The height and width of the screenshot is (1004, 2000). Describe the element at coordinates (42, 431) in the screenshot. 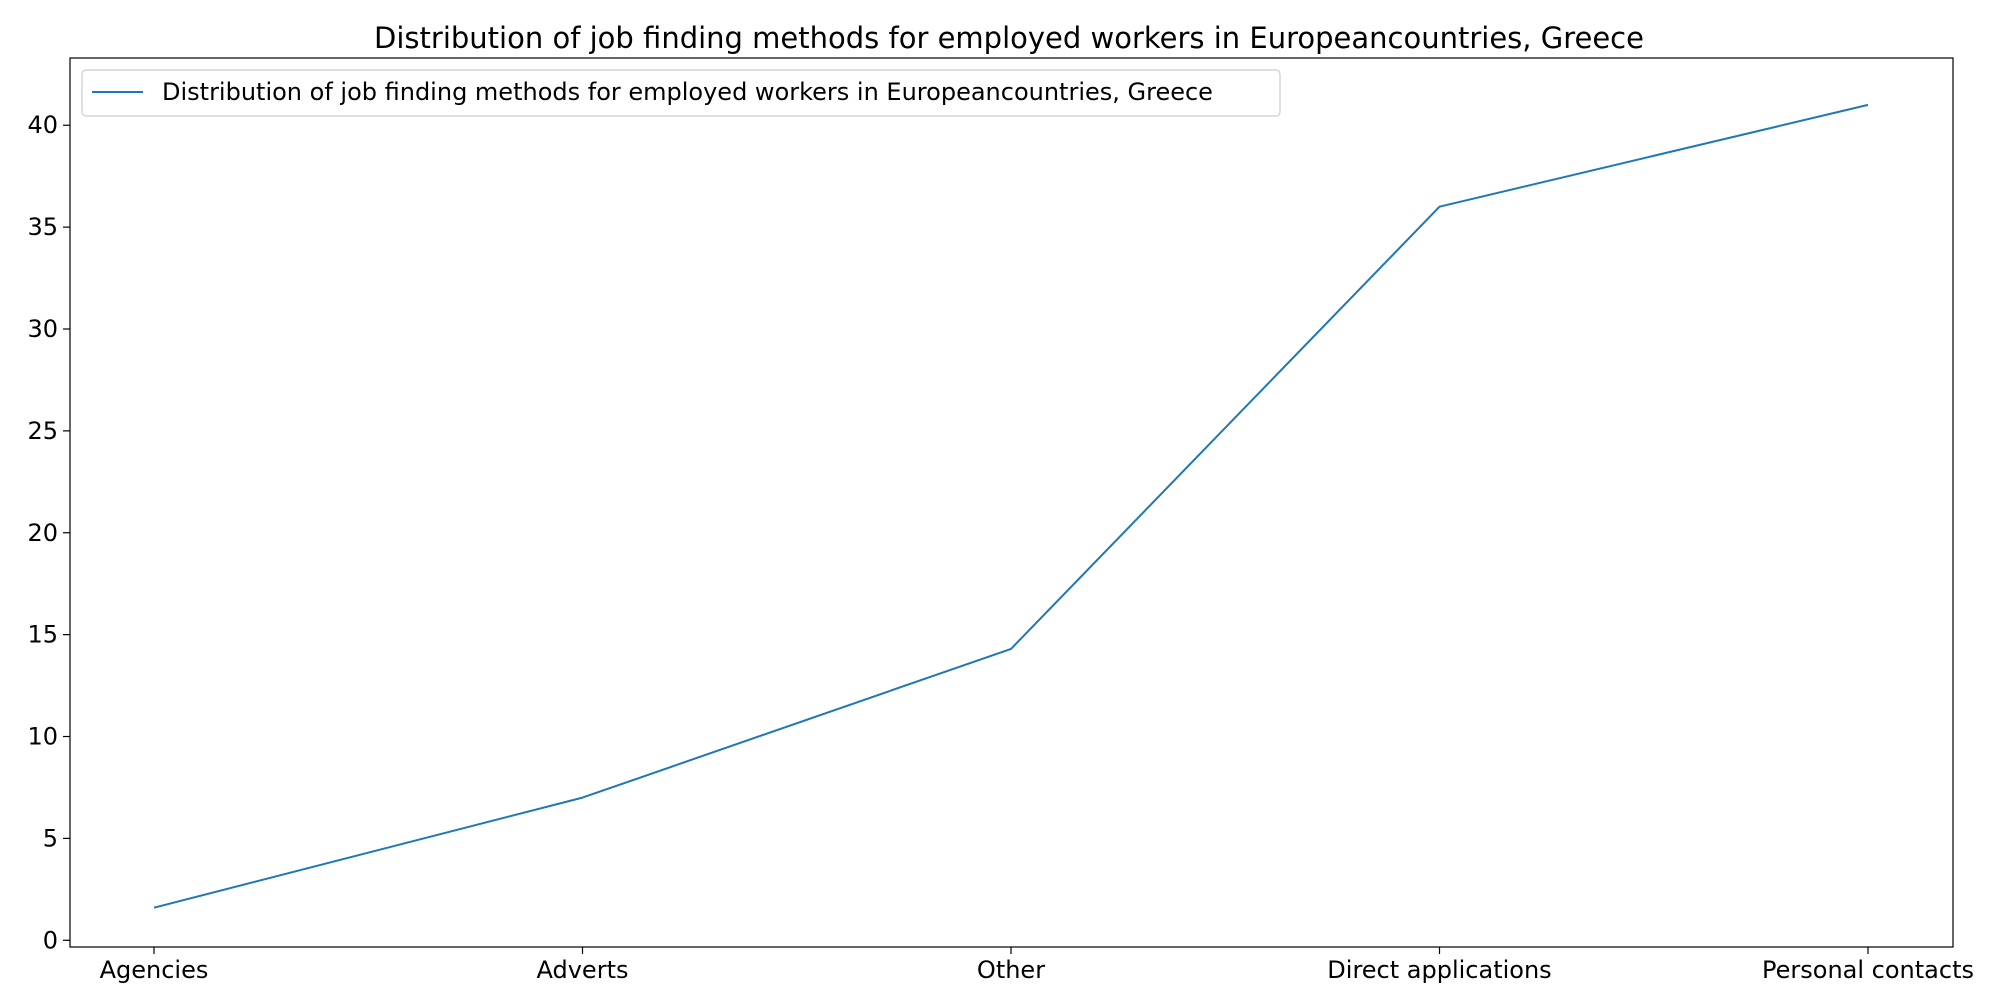

I see `y-tick-label: 25` at that location.